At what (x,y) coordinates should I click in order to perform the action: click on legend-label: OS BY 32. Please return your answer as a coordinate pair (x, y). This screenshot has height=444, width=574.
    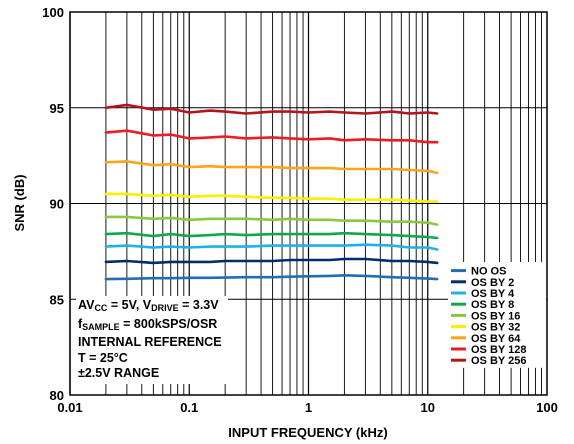
    Looking at the image, I should click on (495, 328).